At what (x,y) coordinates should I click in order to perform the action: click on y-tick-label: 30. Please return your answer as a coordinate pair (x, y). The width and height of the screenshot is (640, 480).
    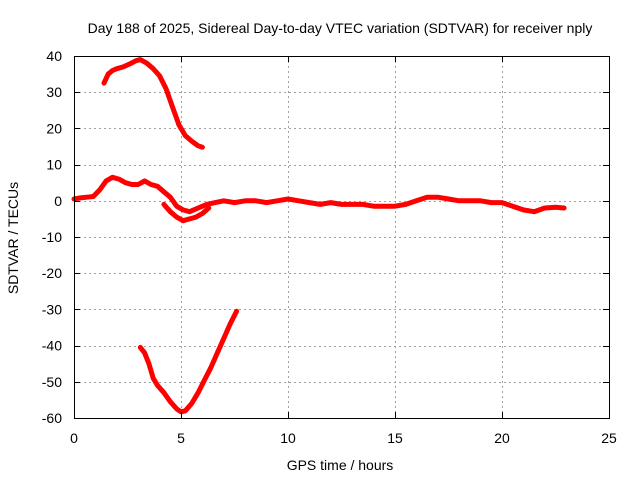
    Looking at the image, I should click on (54, 92).